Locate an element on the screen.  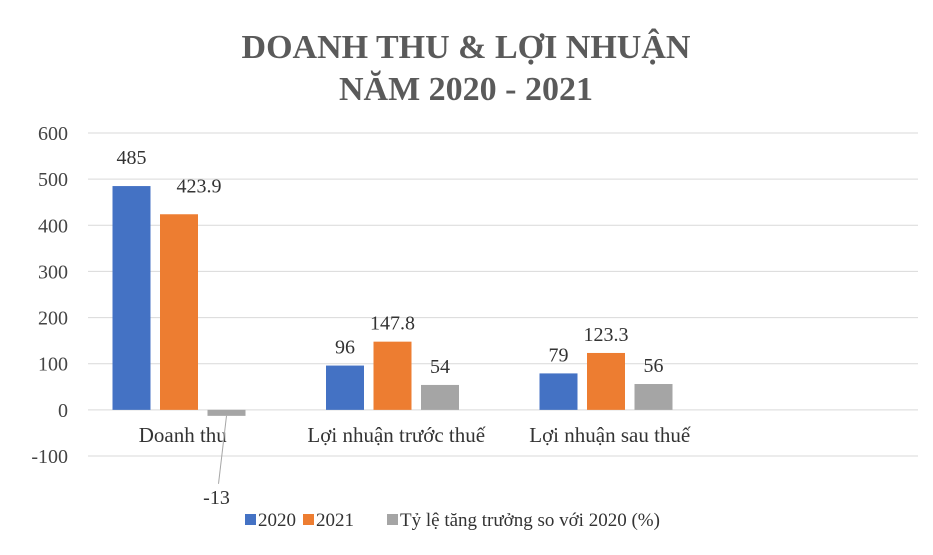
legend-swatch-2020 is located at coordinates (250, 519).